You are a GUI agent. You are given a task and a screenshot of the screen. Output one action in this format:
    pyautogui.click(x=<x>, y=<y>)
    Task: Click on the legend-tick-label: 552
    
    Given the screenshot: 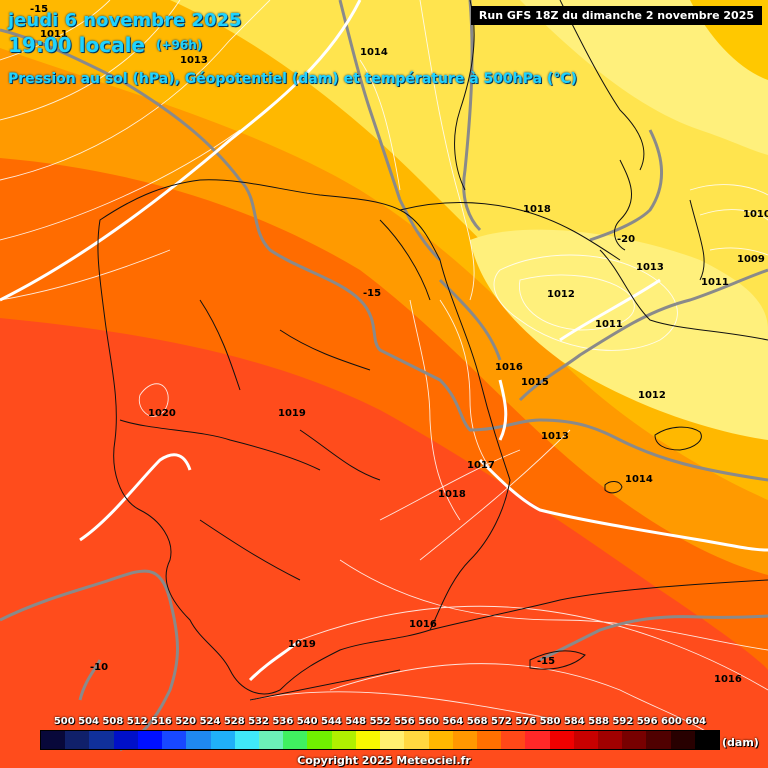 What is the action you would take?
    pyautogui.click(x=380, y=721)
    